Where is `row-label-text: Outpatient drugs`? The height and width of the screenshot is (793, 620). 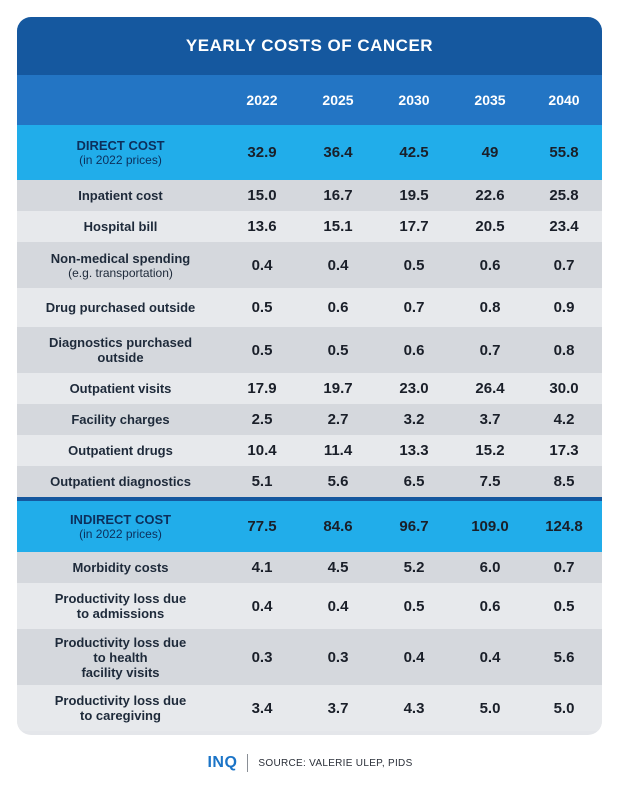 row-label-text: Outpatient drugs is located at coordinates (120, 450).